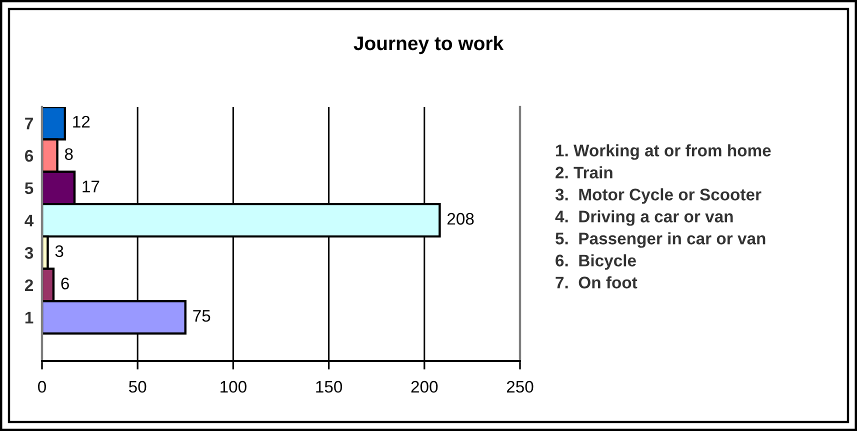  What do you see at coordinates (644, 218) in the screenshot?
I see `text: 4. Driving a car or van` at bounding box center [644, 218].